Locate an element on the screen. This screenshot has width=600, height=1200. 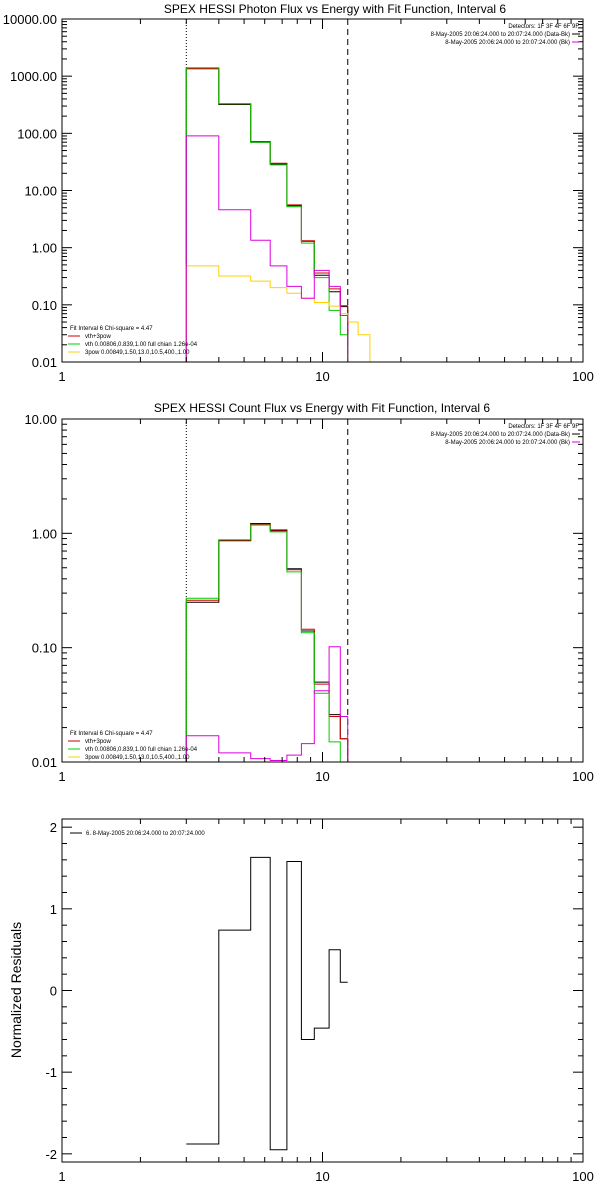
y-tick-label: -2 is located at coordinates (51, 1154).